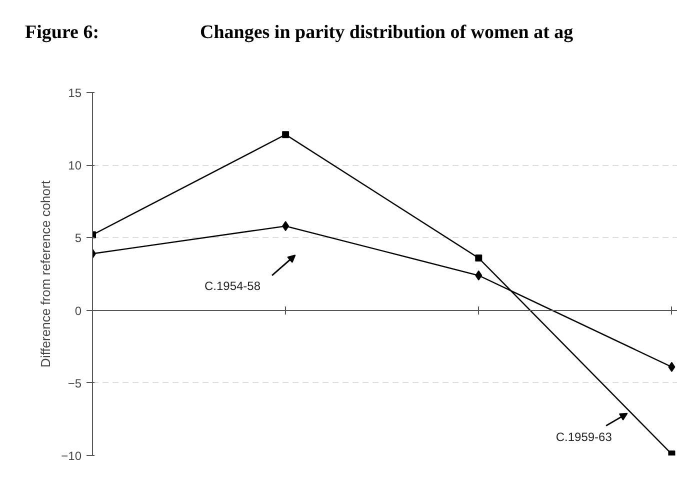 This screenshot has width=677, height=481. I want to click on chart-subtitle: Changes in parity distribution of women at ag, so click(387, 32).